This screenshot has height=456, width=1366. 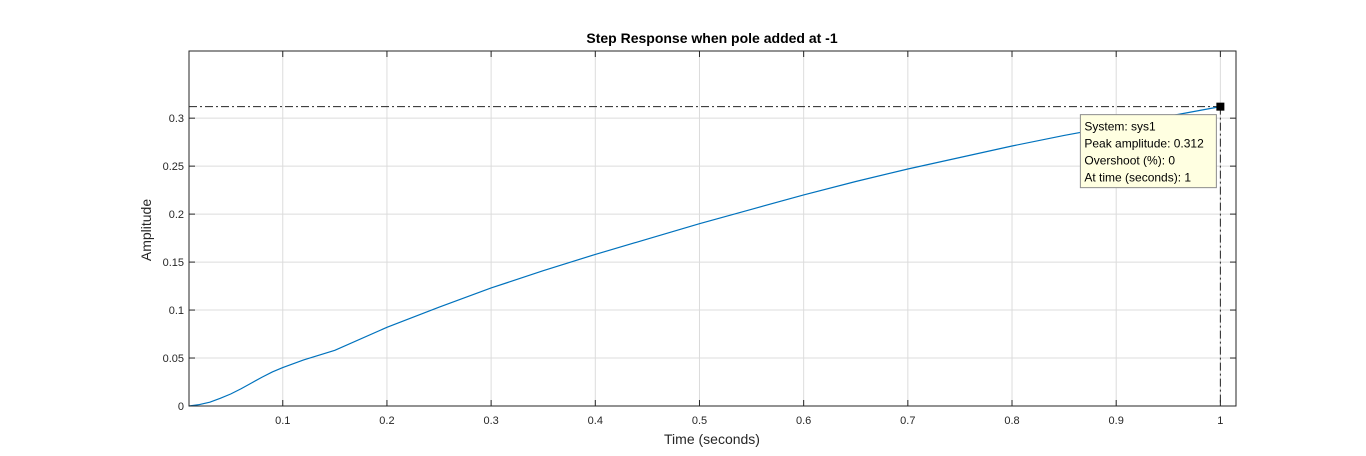 What do you see at coordinates (1144, 144) in the screenshot?
I see `data-tip-peak-amplitude: Peak amplitude: 0.312` at bounding box center [1144, 144].